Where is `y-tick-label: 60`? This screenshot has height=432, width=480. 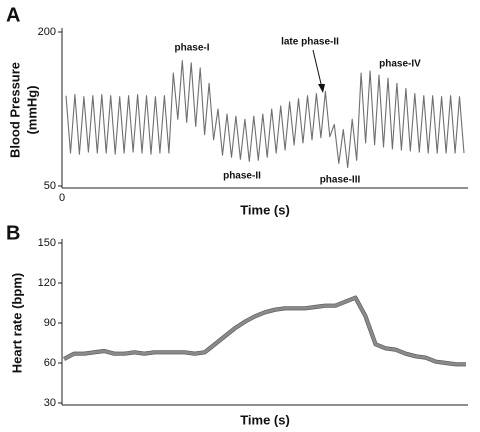
y-tick-label: 60 is located at coordinates (50, 363).